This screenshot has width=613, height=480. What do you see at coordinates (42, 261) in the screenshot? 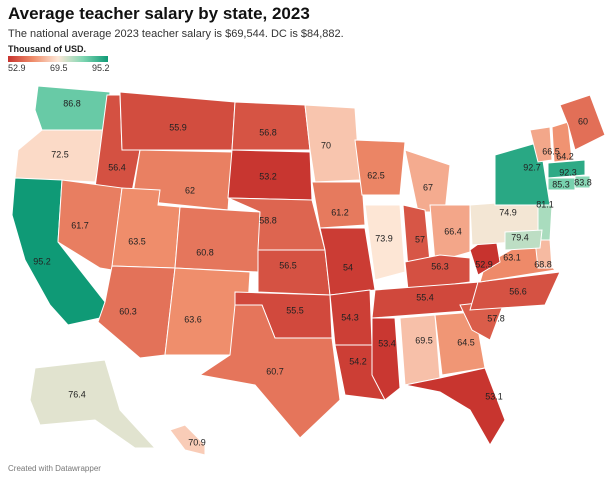
I see `state-value-label-ca: 95.2` at bounding box center [42, 261].